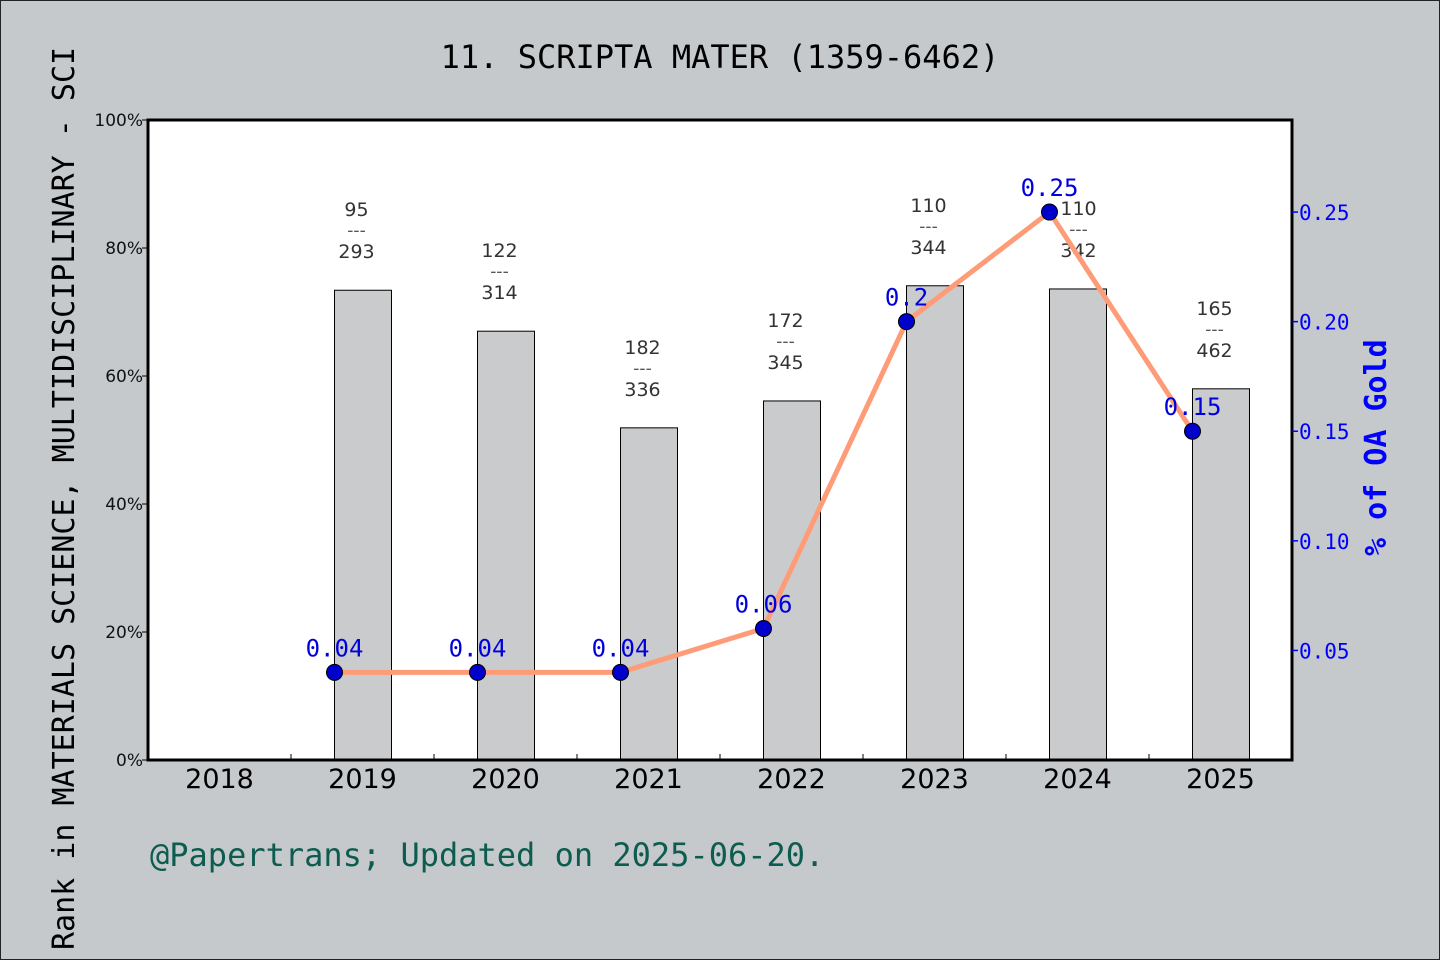 Image resolution: width=1440 pixels, height=960 pixels. I want to click on footer-credit: @Papertrans; Updated on 2025-06-20., so click(487, 855).